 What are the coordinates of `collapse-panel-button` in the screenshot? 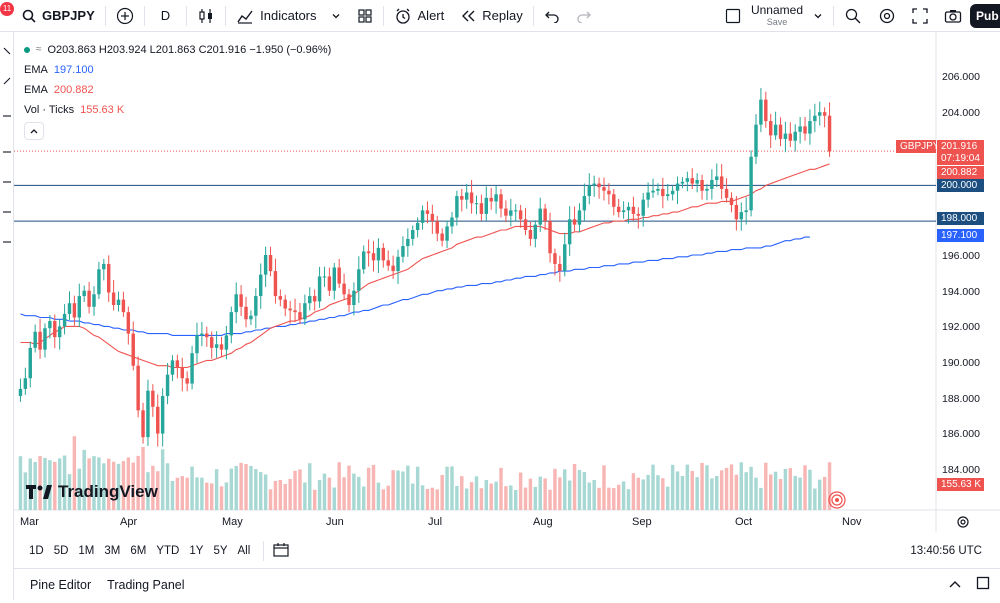 It's located at (955, 585).